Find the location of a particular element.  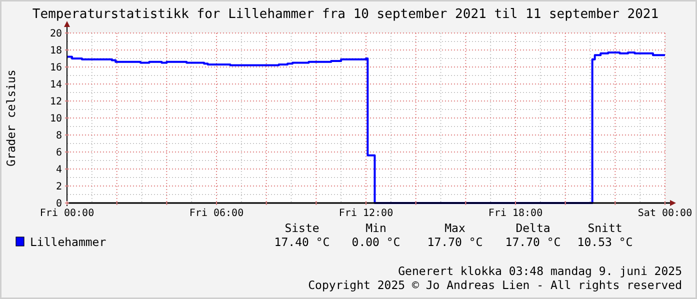

x-tick-label: Fri 00:00 is located at coordinates (67, 213).